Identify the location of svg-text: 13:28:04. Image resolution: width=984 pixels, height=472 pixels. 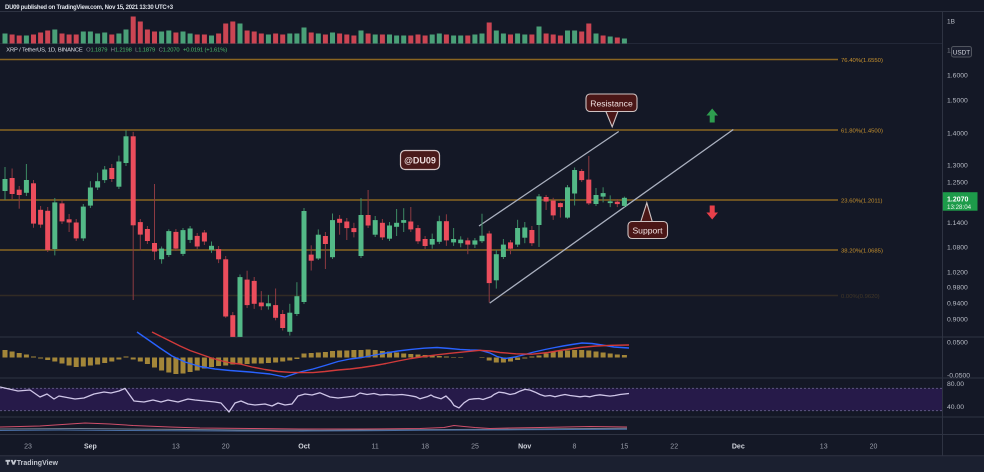
(959, 207).